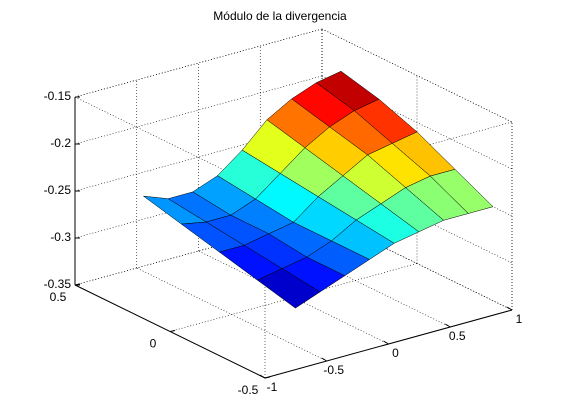  Describe the element at coordinates (288, 288) in the screenshot. I see `surface-patch` at that location.